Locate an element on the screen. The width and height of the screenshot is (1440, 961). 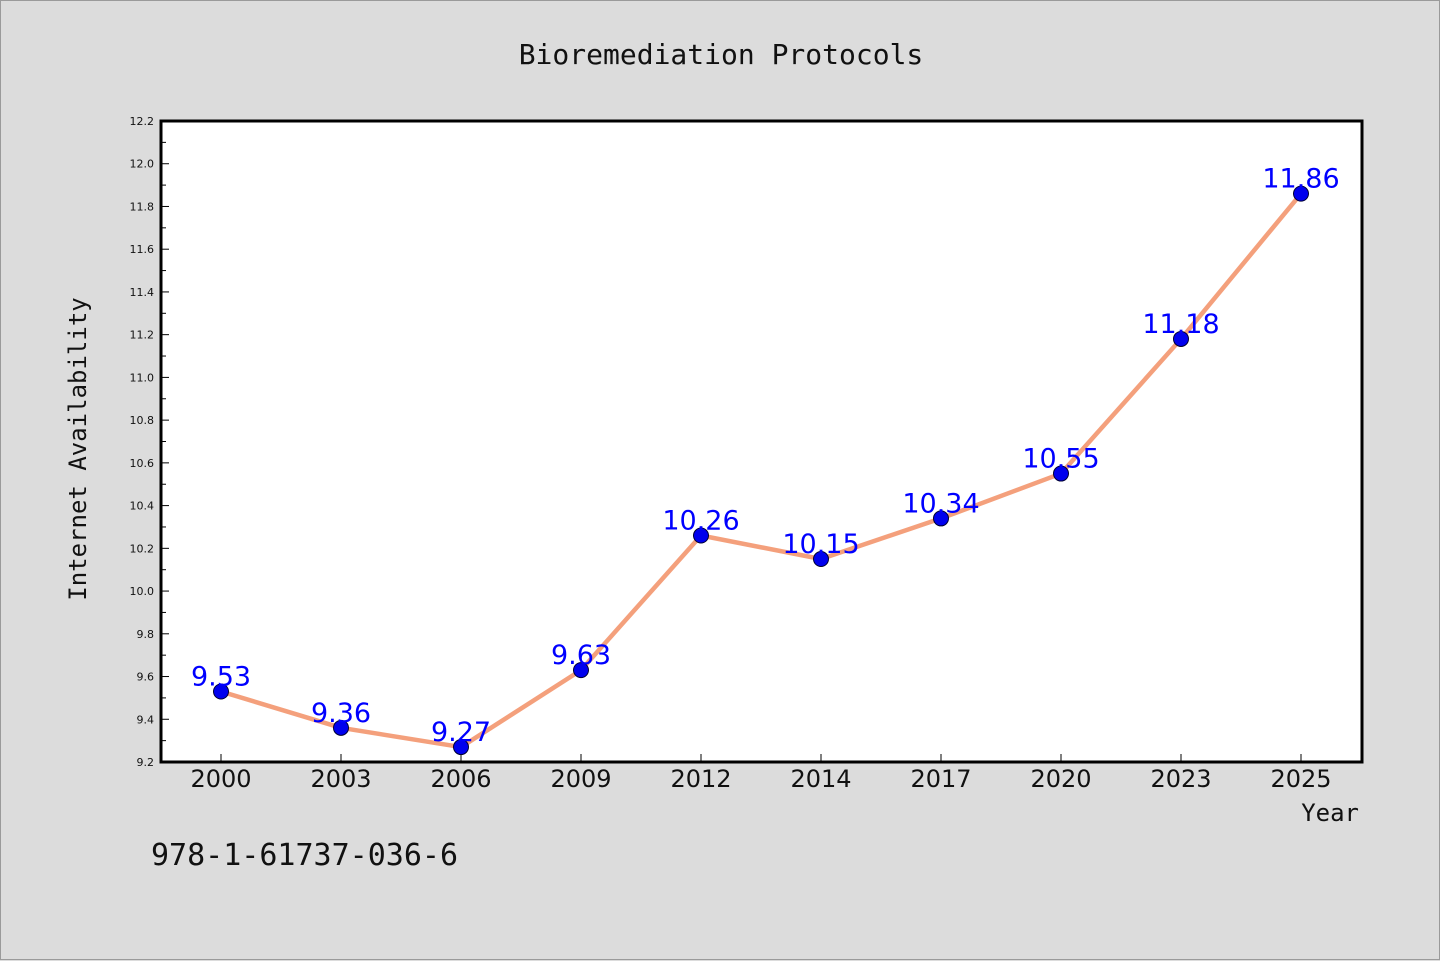
y-tick-label: 9.6 is located at coordinates (146, 677).